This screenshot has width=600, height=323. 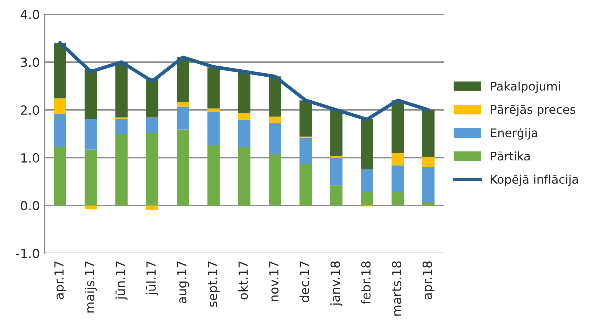 I want to click on legend-label: Pārējās preces, so click(x=533, y=110).